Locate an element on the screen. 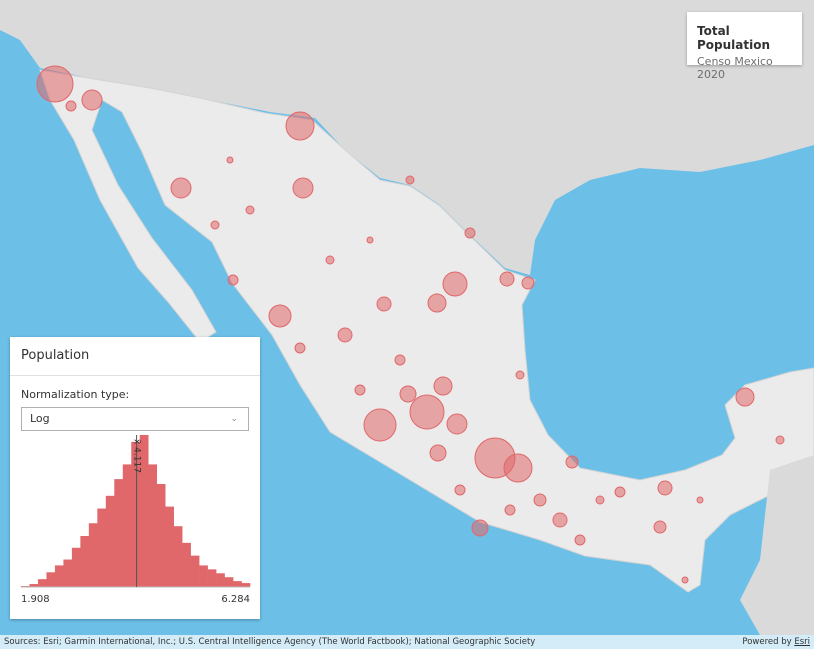  select-value: Log is located at coordinates (40, 418).